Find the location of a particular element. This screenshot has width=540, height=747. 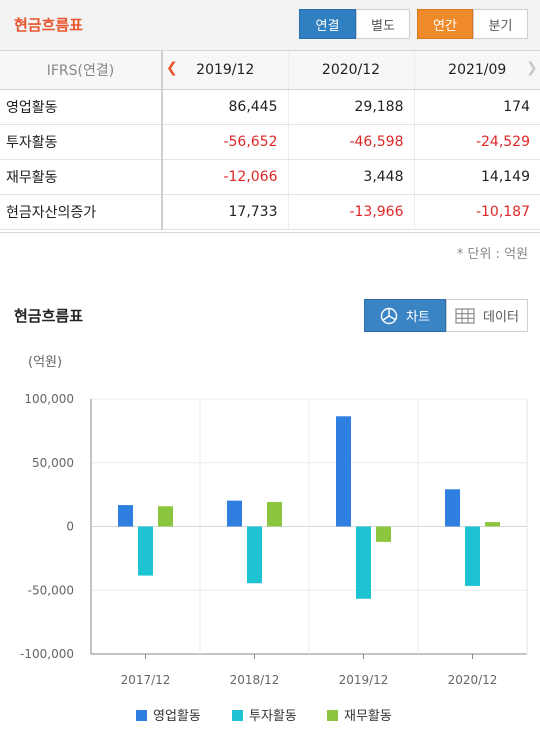

table-header-row: IFRS(연결) 2019/12 2020/12 2021/09 is located at coordinates (270, 70).